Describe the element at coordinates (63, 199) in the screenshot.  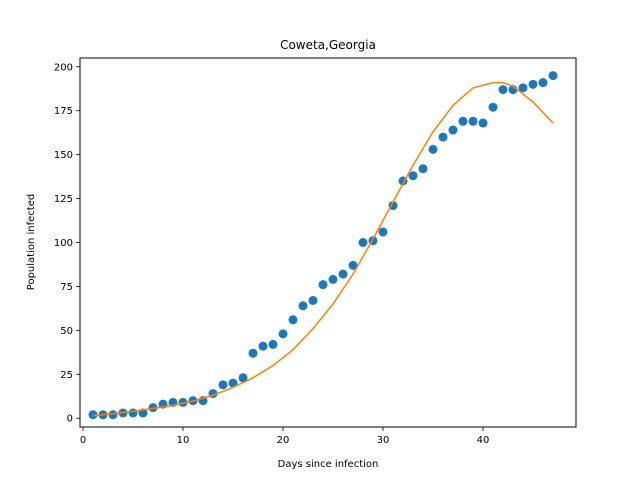
I see `y-tick-label: 125` at that location.